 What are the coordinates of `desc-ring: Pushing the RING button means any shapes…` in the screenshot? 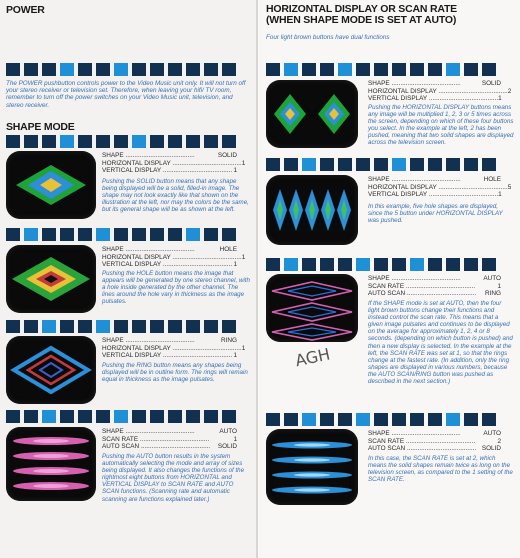 It's located at (175, 373).